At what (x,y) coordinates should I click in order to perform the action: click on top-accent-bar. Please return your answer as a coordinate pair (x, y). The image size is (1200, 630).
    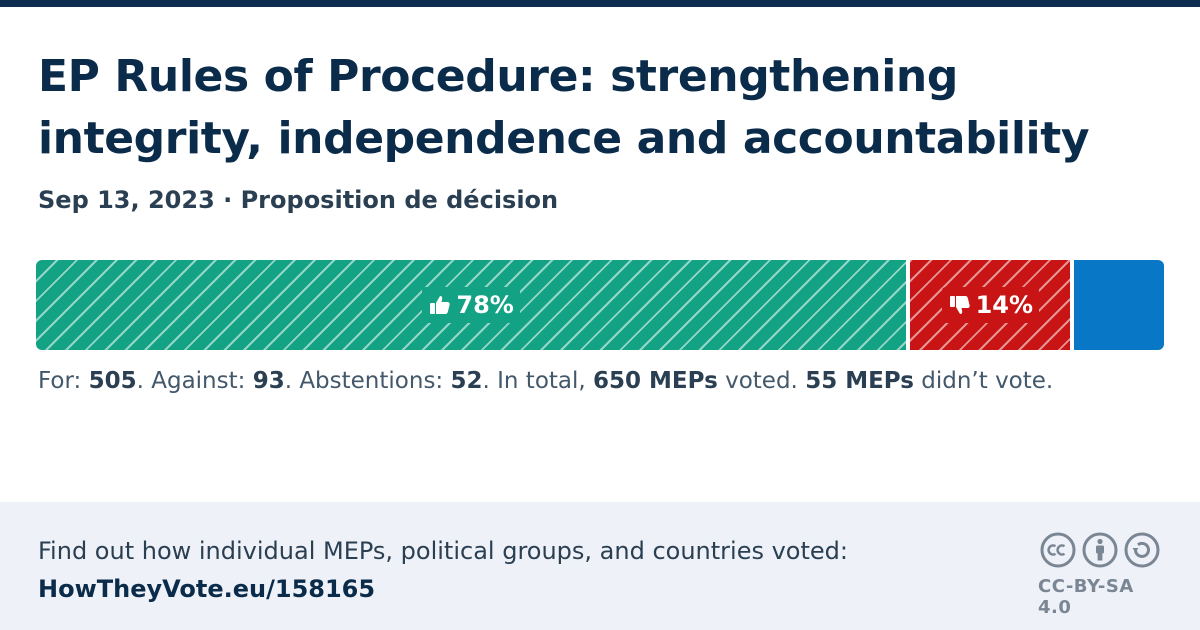
    Looking at the image, I should click on (600, 3).